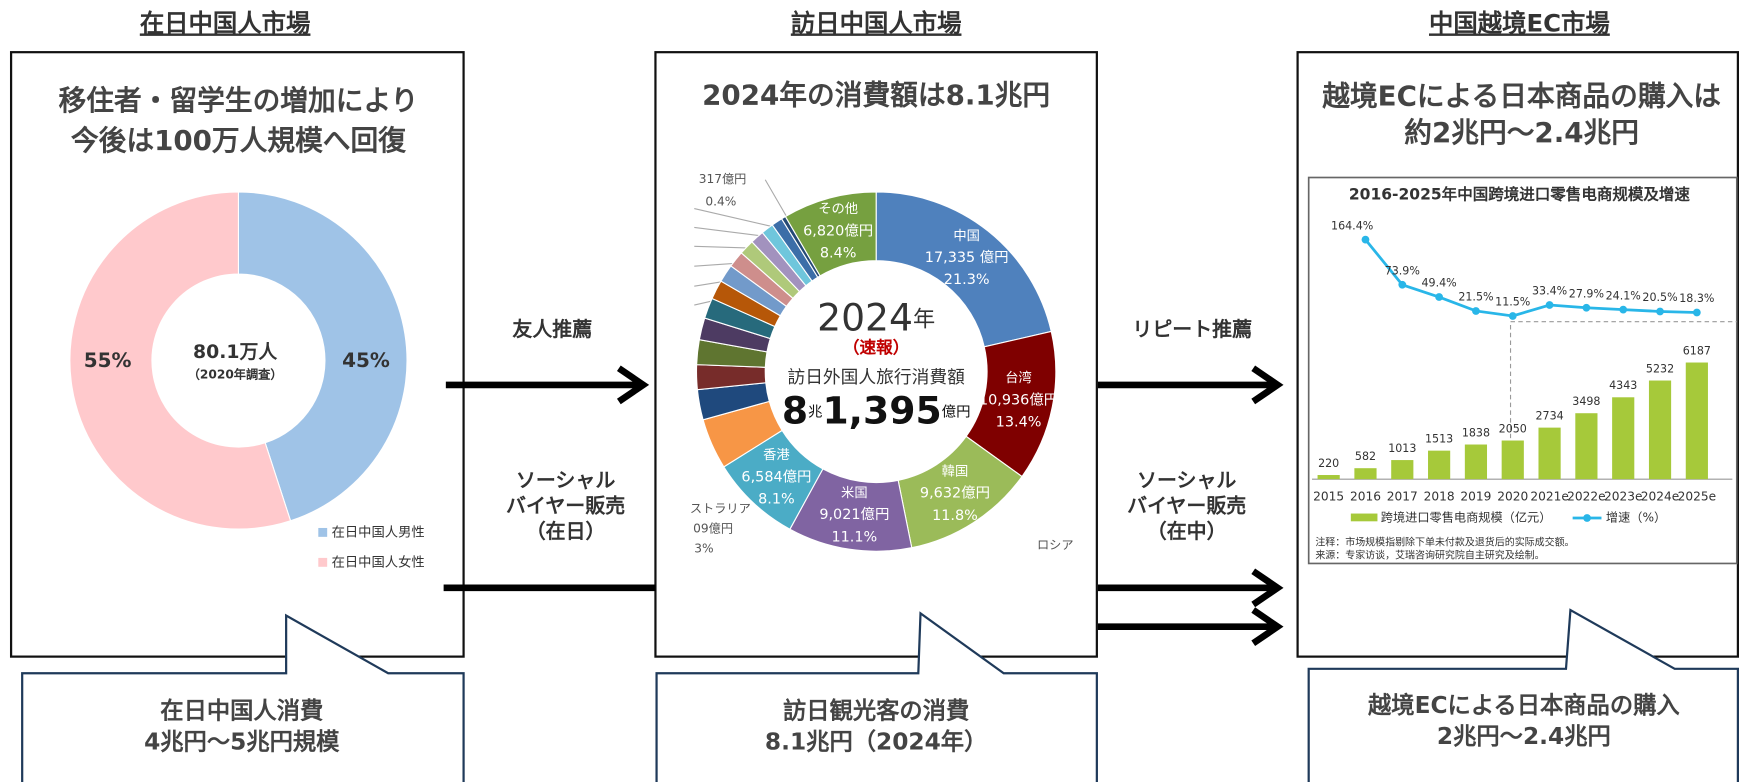 Image resolution: width=1739 pixels, height=782 pixels. What do you see at coordinates (1524, 736) in the screenshot?
I see `callout-text: 2兆円～2.4兆円` at bounding box center [1524, 736].